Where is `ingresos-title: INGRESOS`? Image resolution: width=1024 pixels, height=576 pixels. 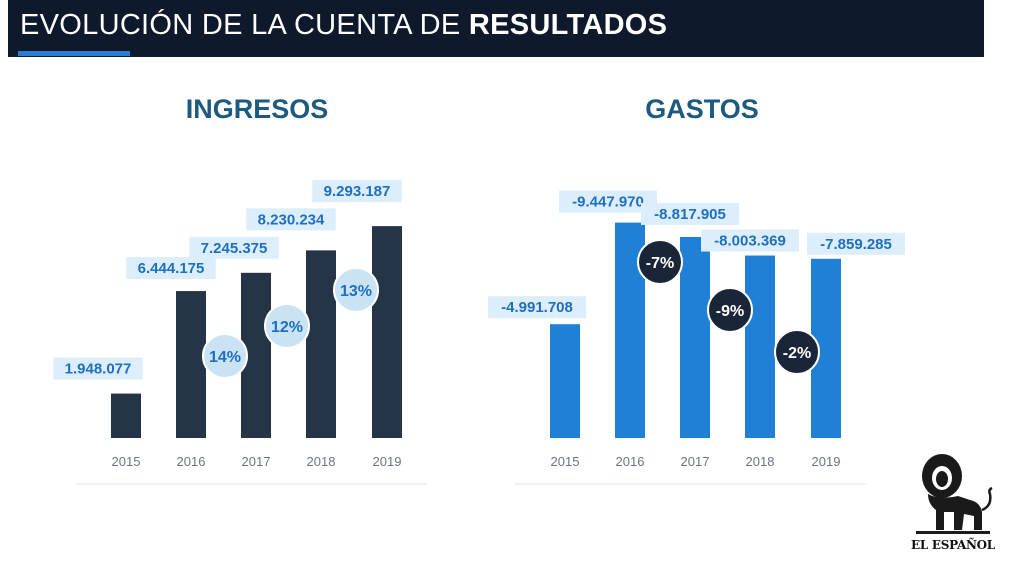
ingresos-title: INGRESOS is located at coordinates (257, 109).